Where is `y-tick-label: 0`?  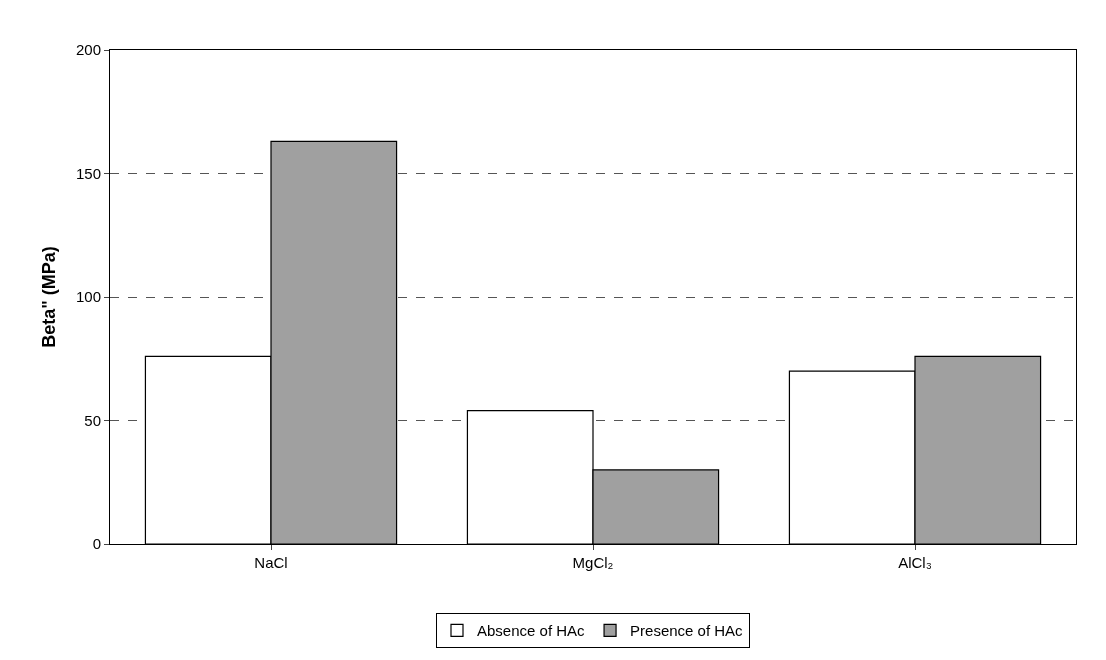
y-tick-label: 0 is located at coordinates (96, 544).